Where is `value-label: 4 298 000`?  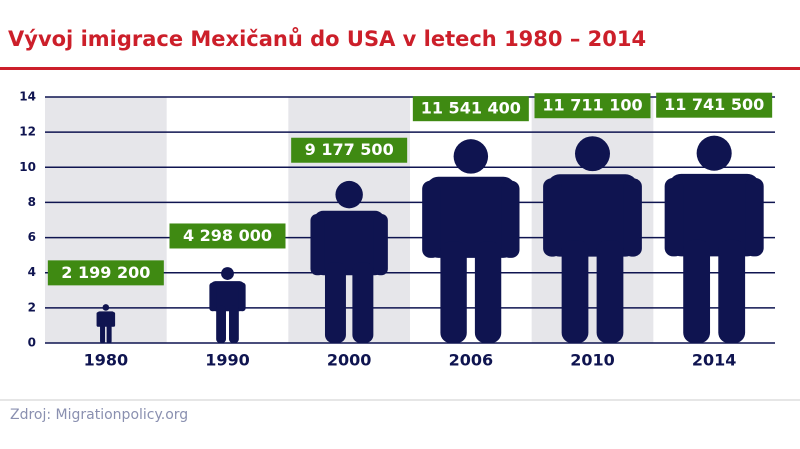 value-label: 4 298 000 is located at coordinates (227, 235).